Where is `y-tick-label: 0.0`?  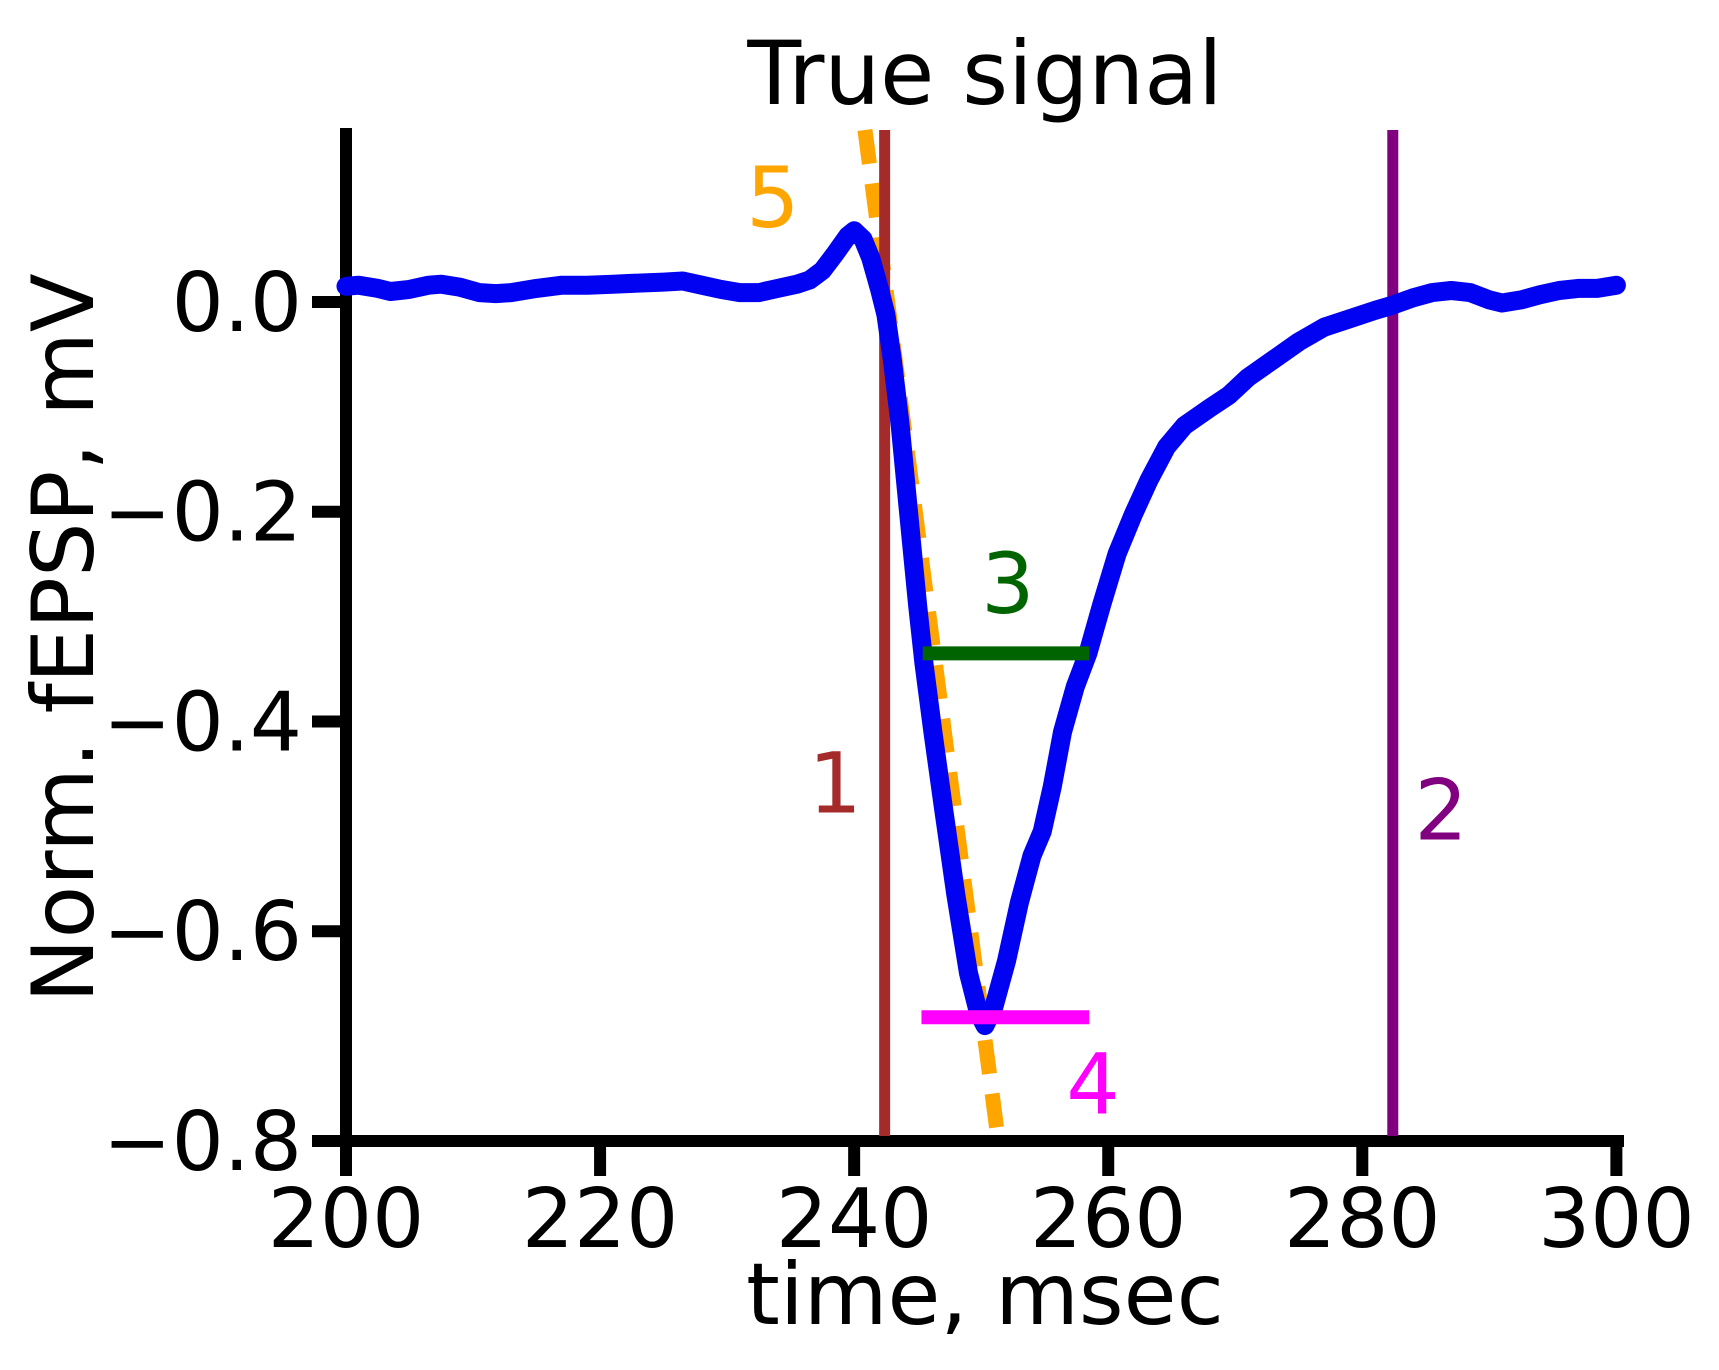
y-tick-label: 0.0 is located at coordinates (237, 303).